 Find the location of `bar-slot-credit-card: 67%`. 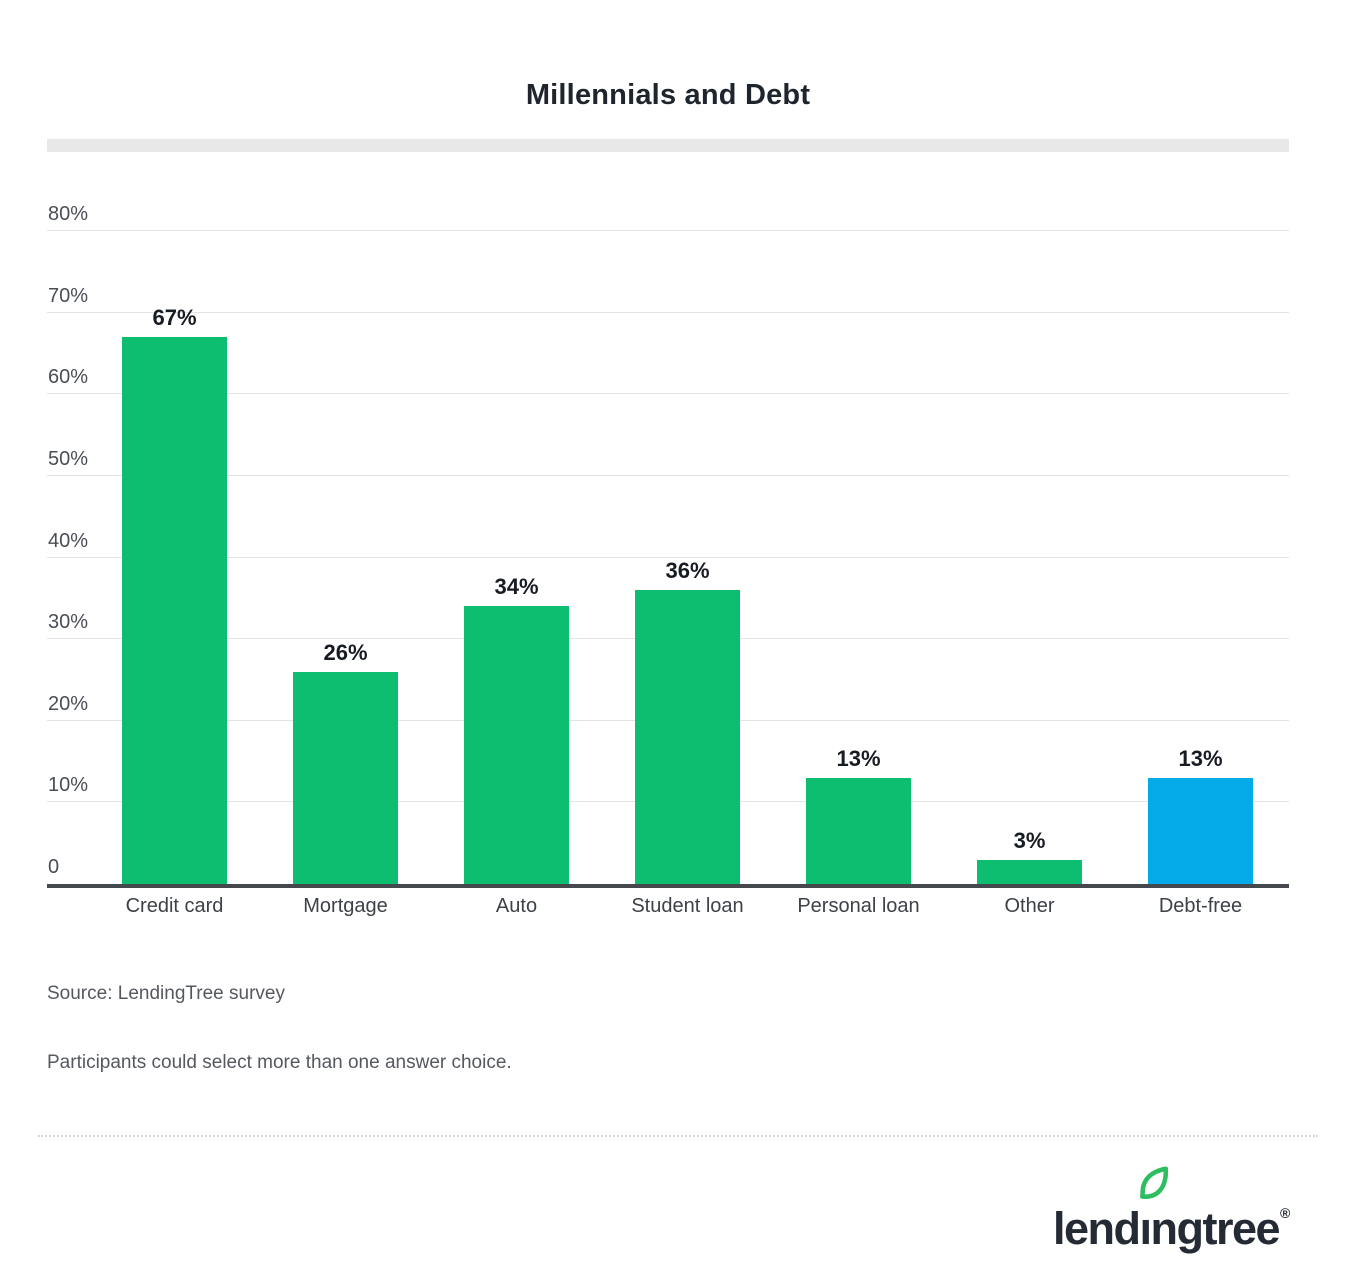

bar-slot-credit-card: 67% is located at coordinates (174, 557).